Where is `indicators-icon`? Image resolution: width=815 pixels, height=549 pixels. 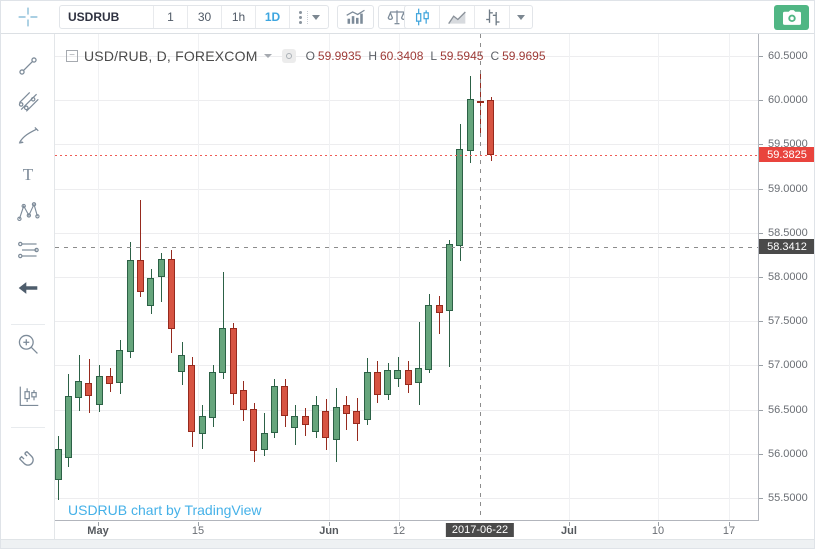 indicators-icon is located at coordinates (355, 16).